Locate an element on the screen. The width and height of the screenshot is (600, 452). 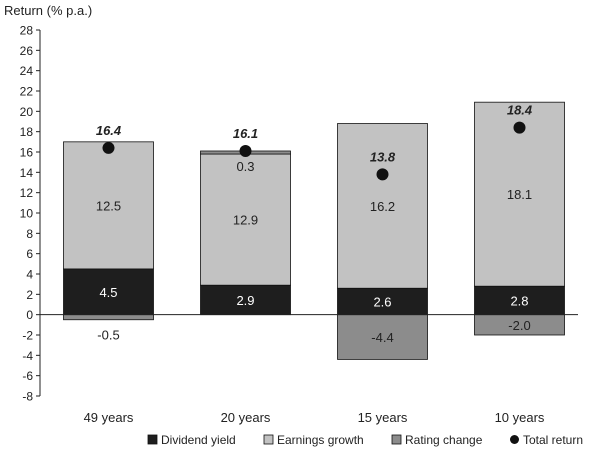
y-tick-label: 22 is located at coordinates (27, 92).